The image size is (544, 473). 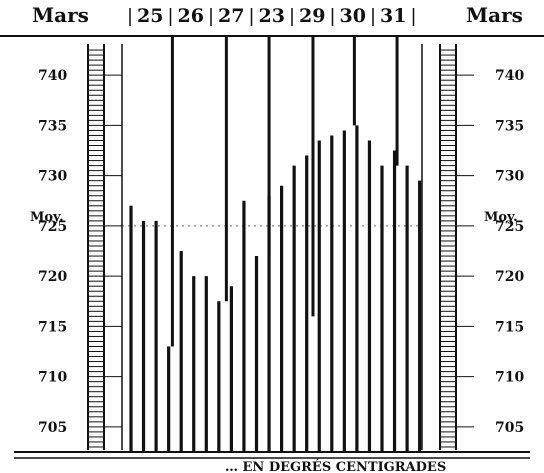 I want to click on y-tick-left: 735, so click(x=52, y=126).